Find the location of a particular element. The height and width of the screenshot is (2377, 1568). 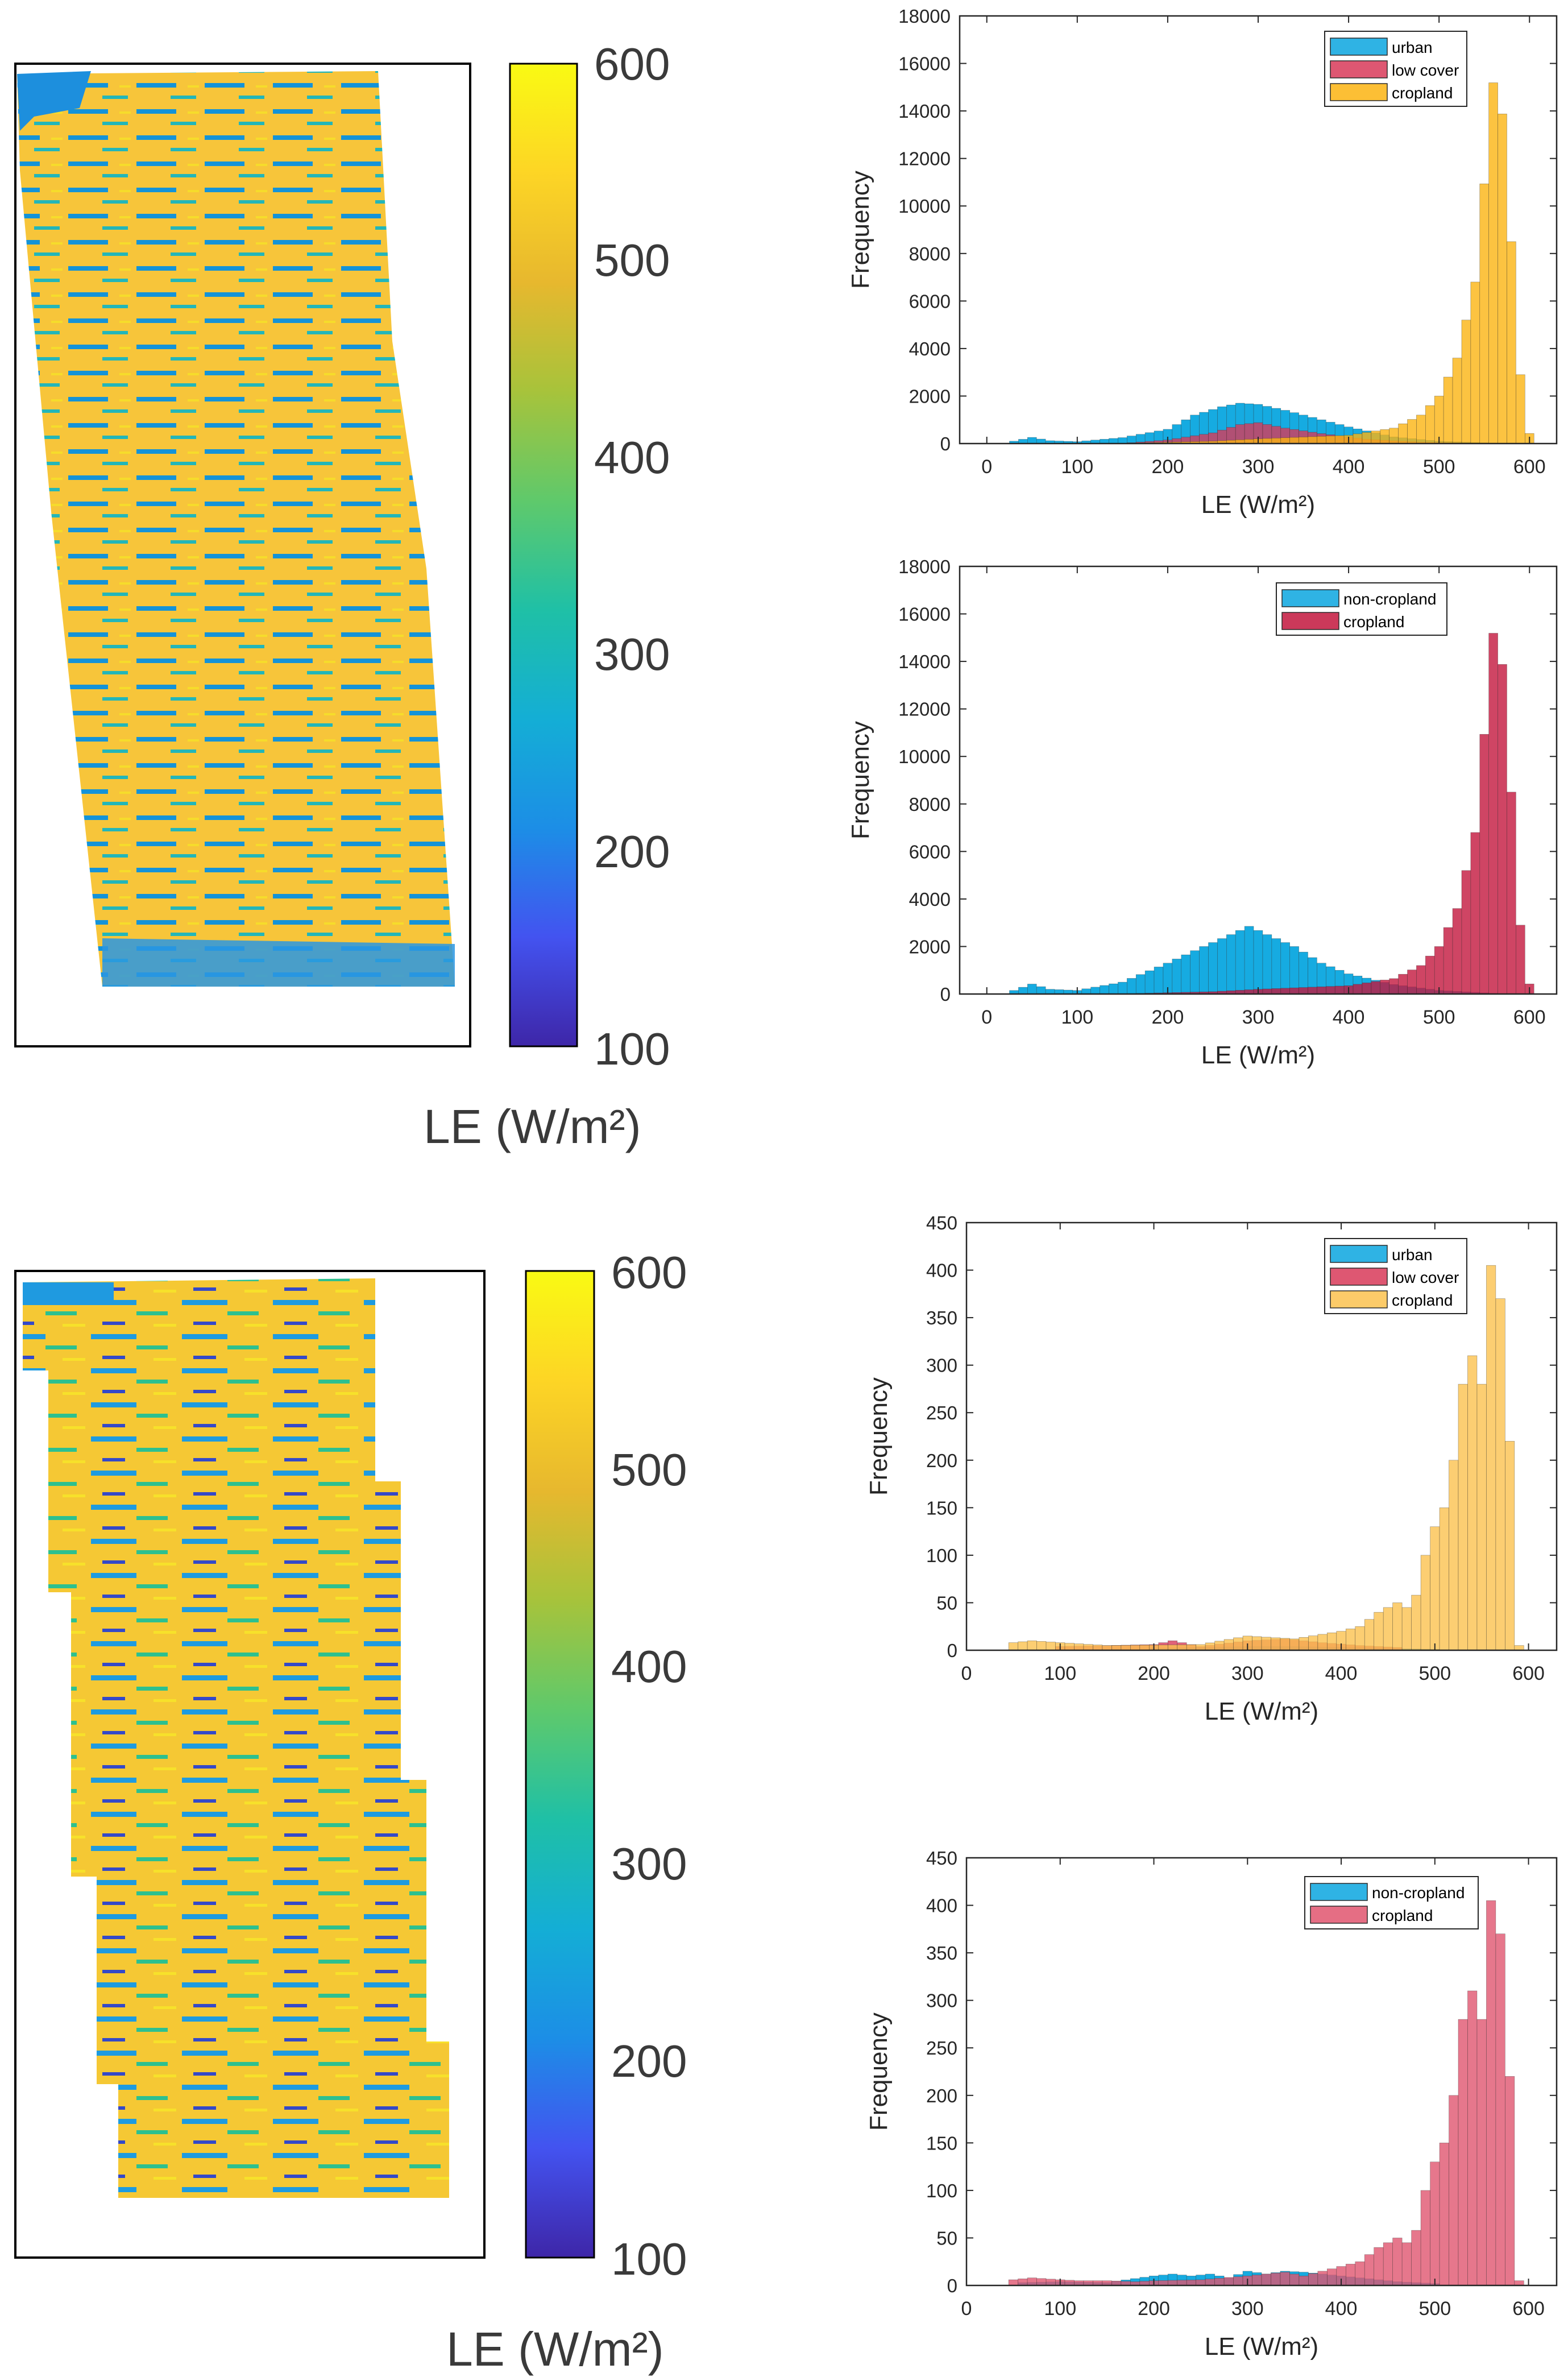

legend-label: cropland is located at coordinates (1422, 93).